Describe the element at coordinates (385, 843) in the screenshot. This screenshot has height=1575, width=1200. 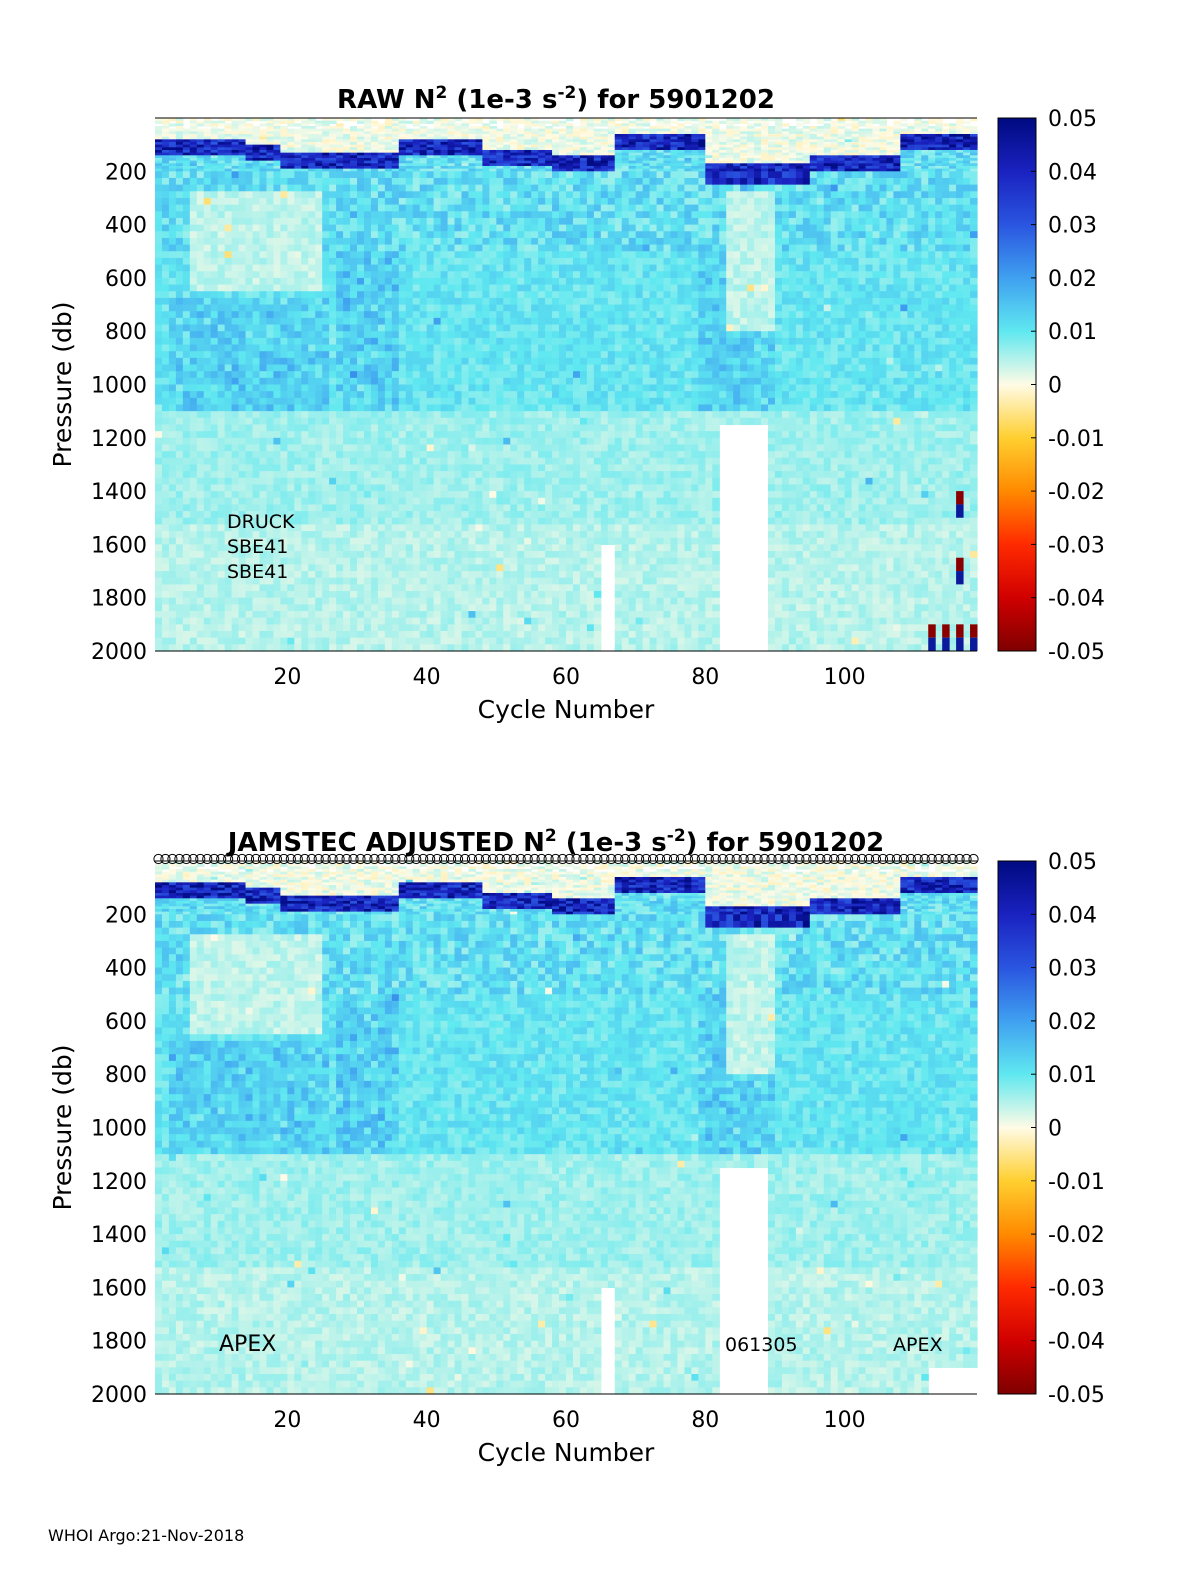
I see `title-part: JAMSTEC ADJUSTED N` at that location.